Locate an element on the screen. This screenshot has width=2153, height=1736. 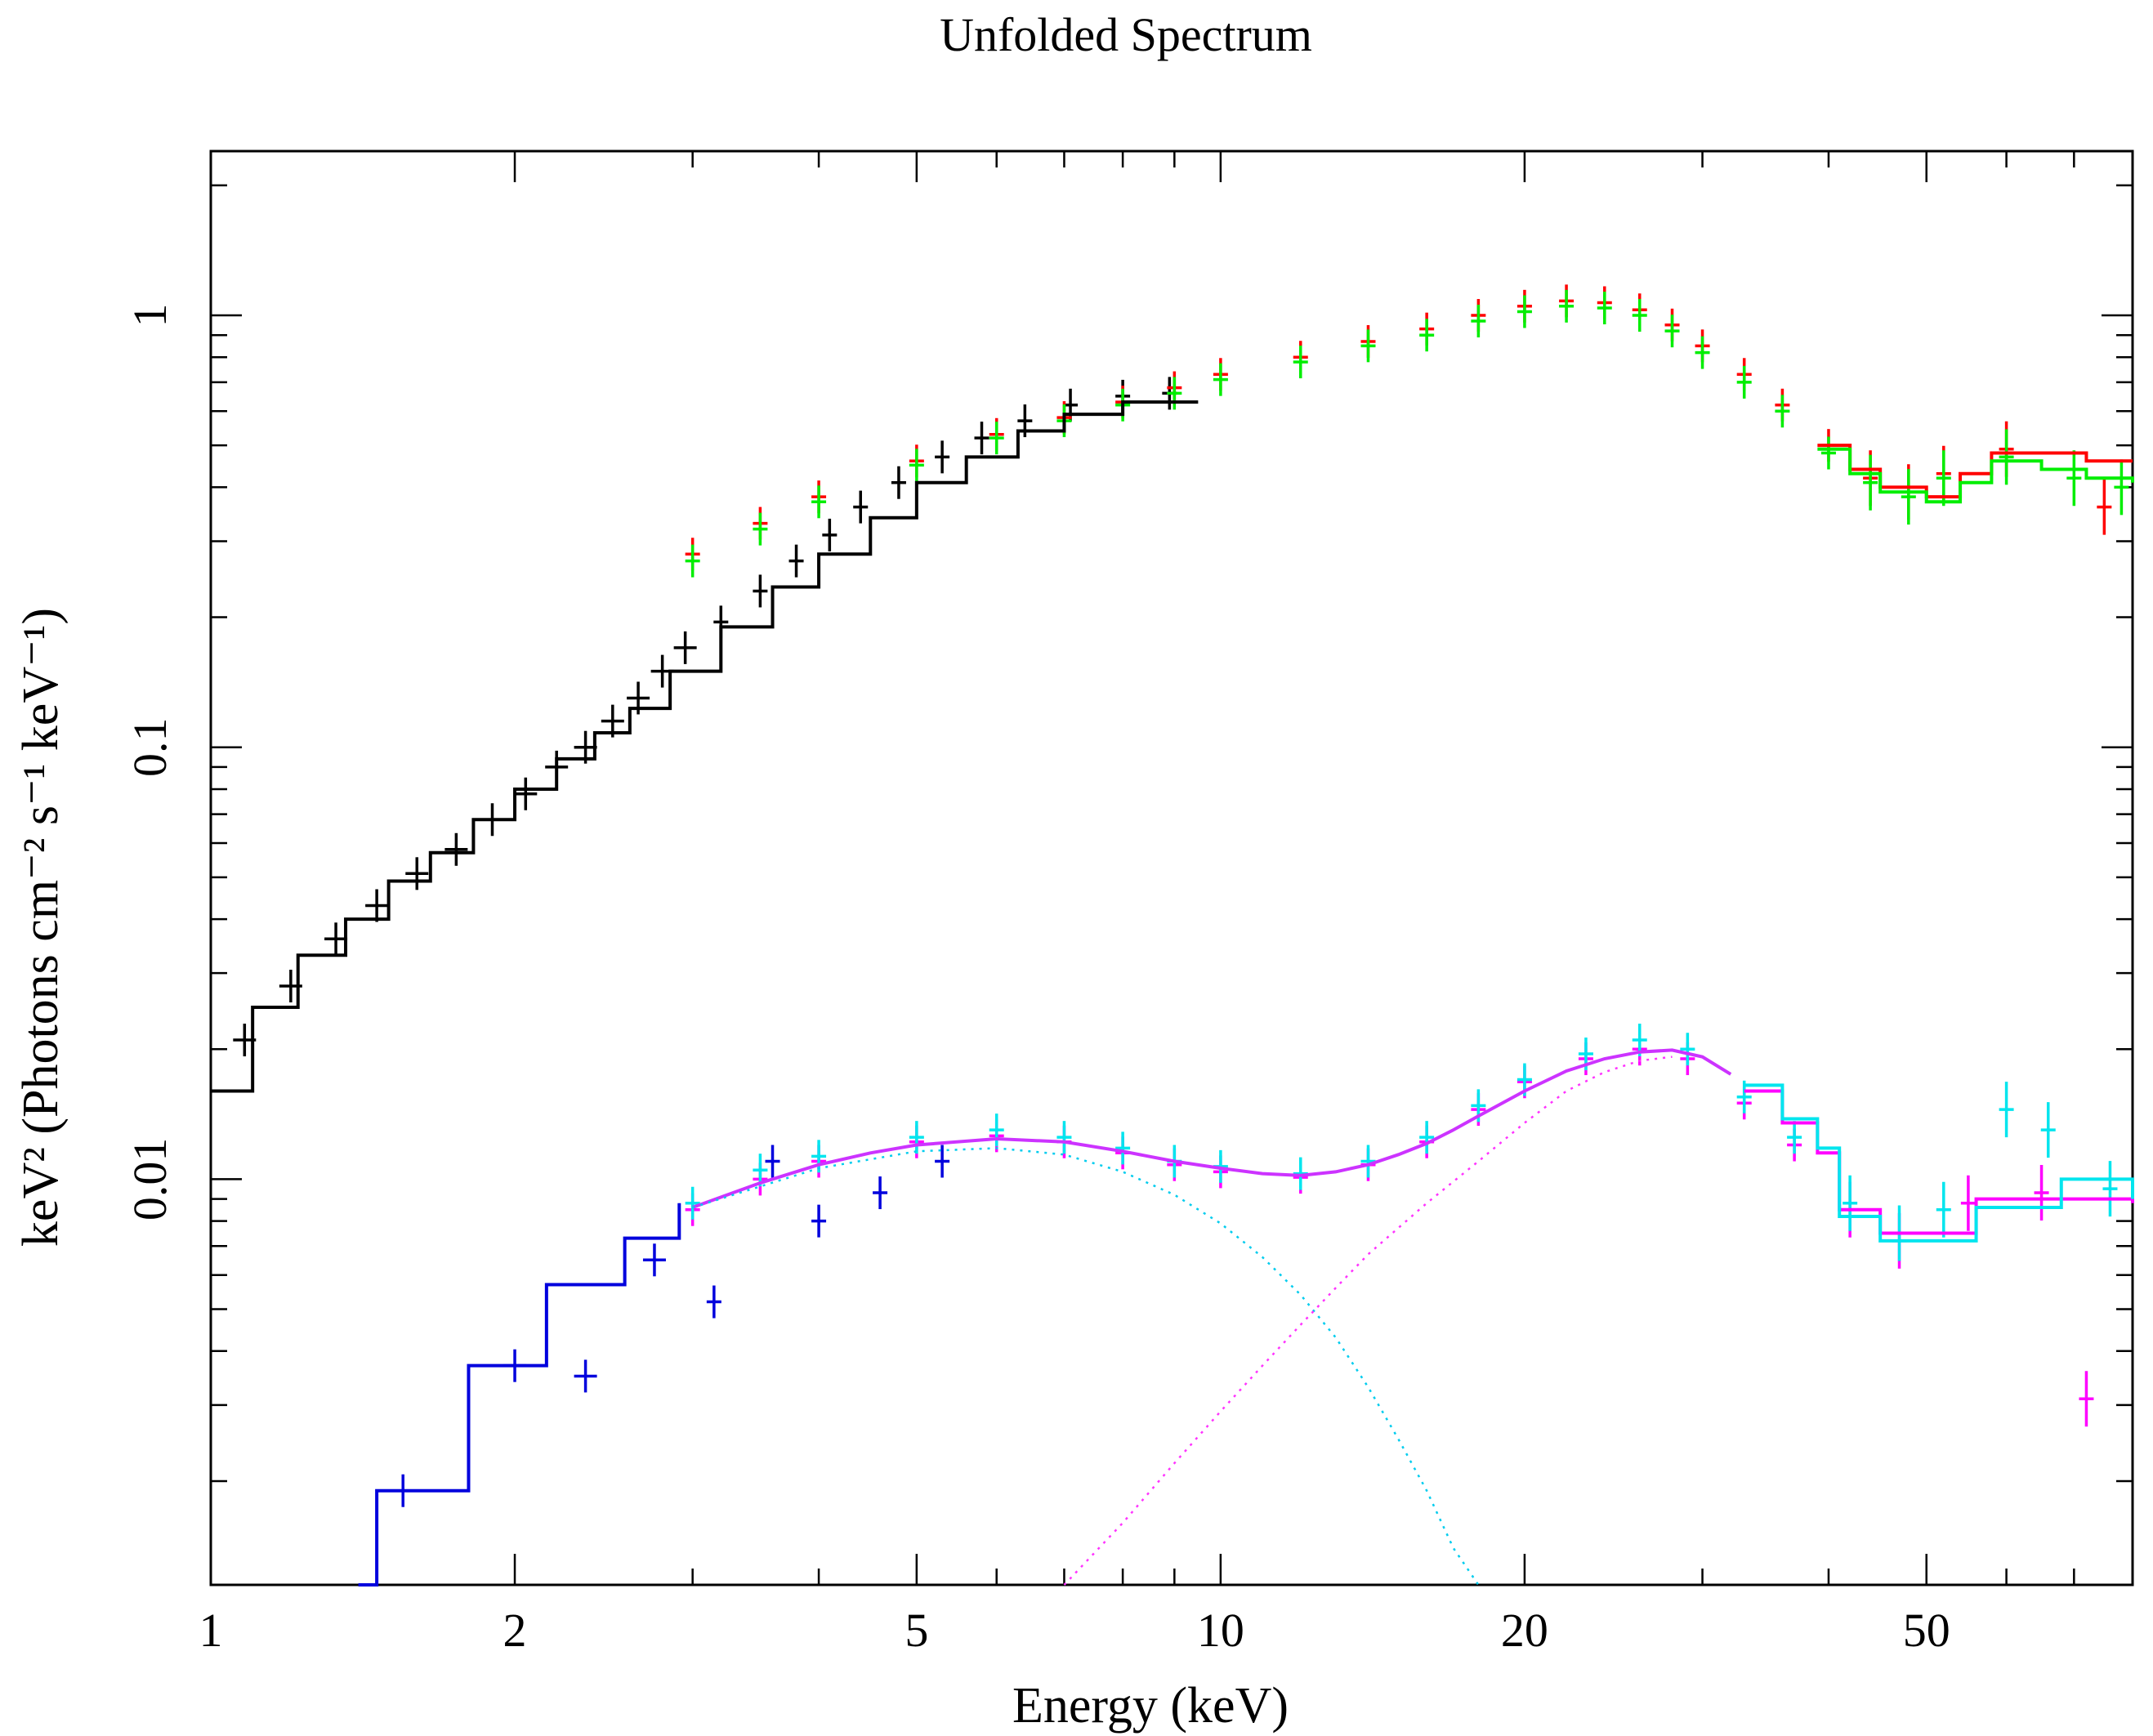
x-tick-label: 5 is located at coordinates (917, 1631).